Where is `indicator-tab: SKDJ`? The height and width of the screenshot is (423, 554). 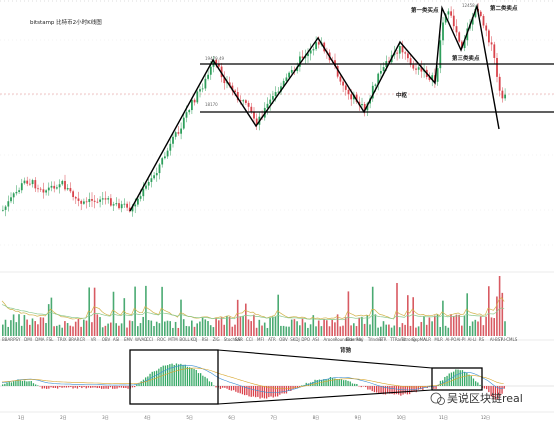 indicator-tab: SKDJ is located at coordinates (294, 339).